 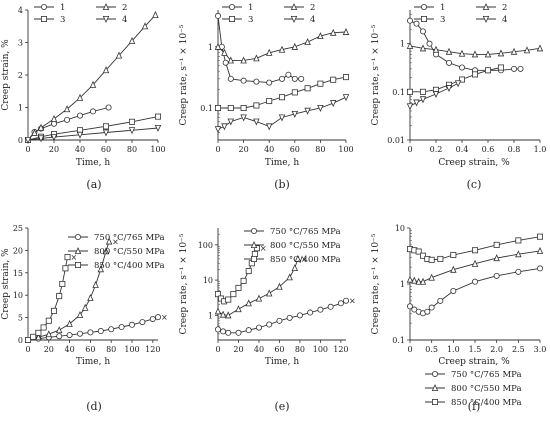 What do you see at coordinates (312, 8) in the screenshot?
I see `legend-label: 2` at bounding box center [312, 8].